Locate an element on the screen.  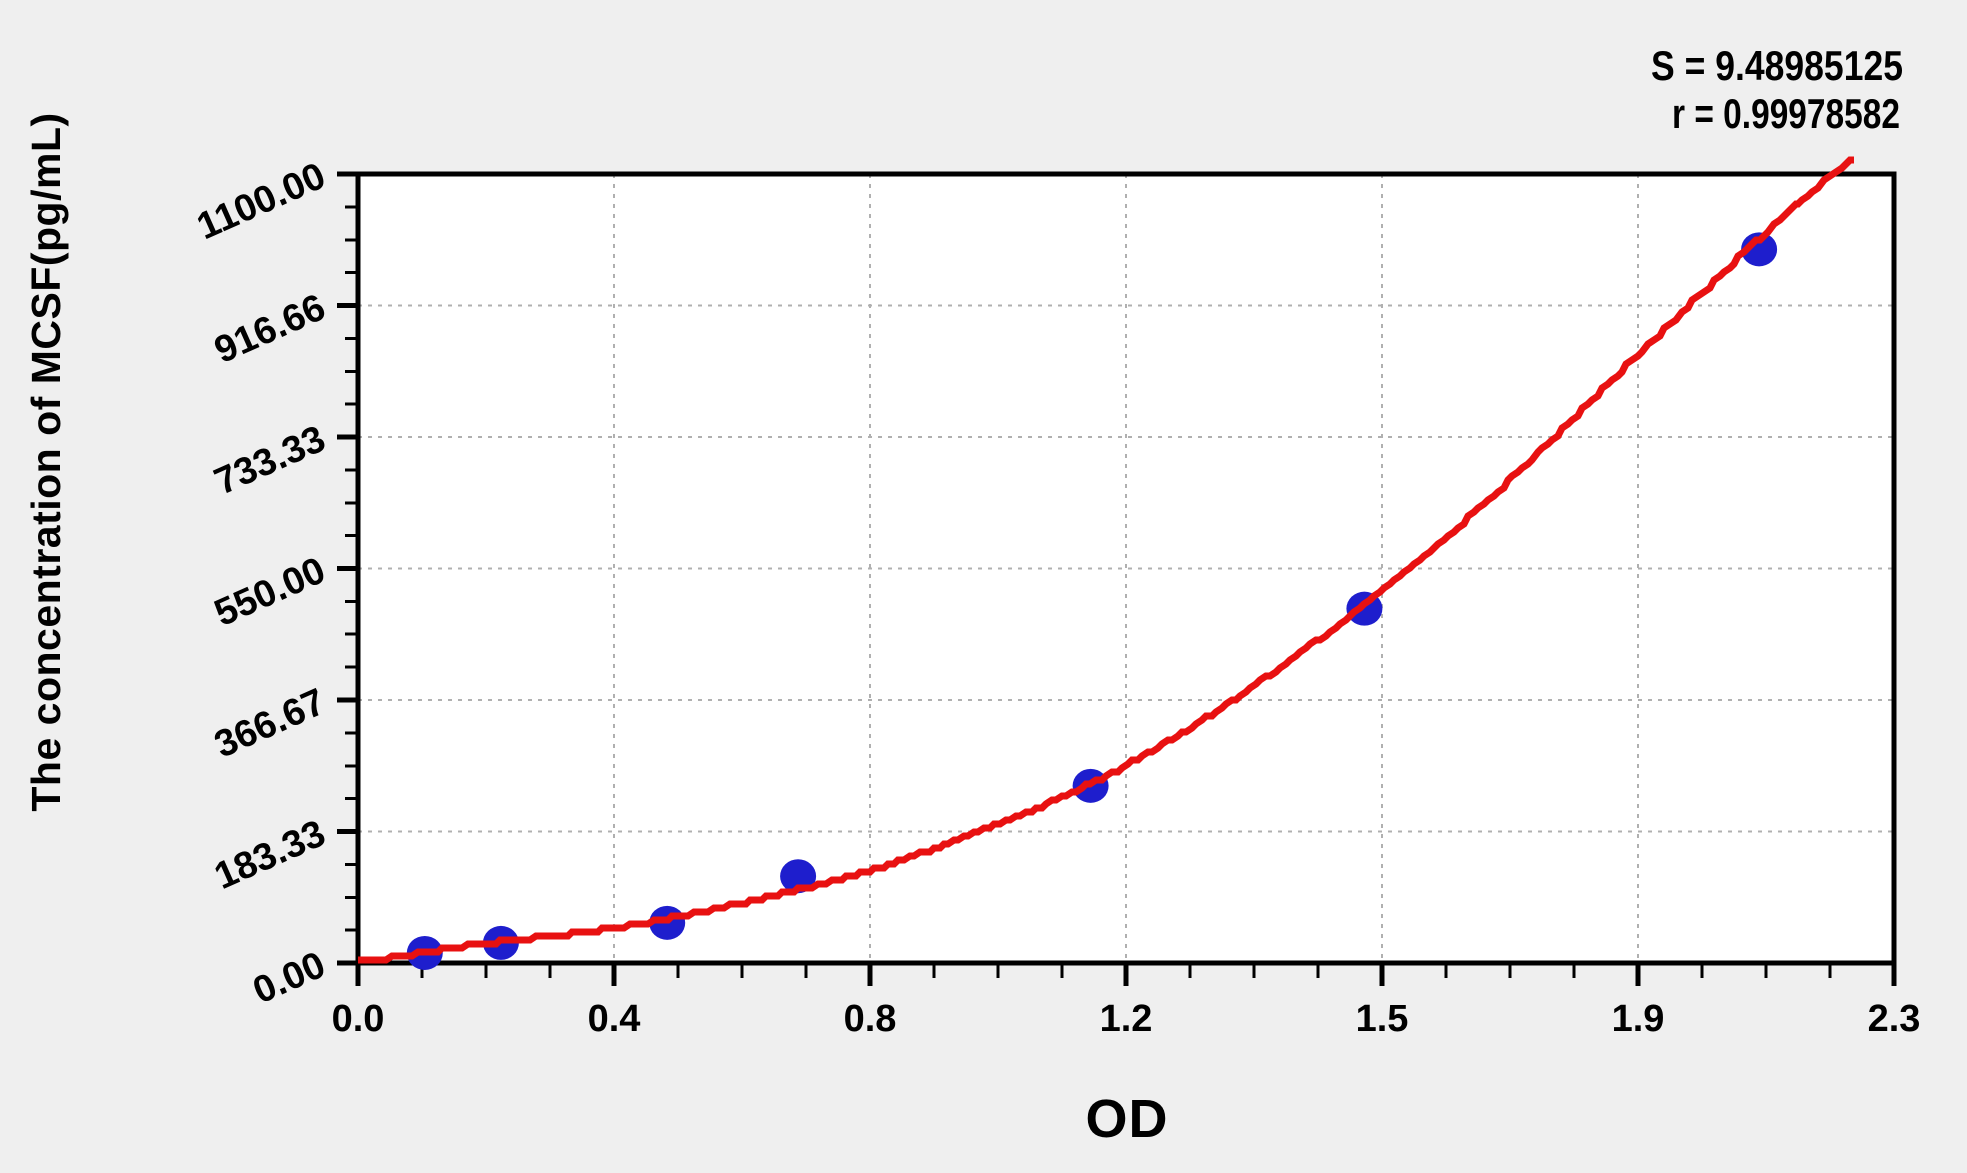
y-tick-label: 916.66 is located at coordinates (269, 329).